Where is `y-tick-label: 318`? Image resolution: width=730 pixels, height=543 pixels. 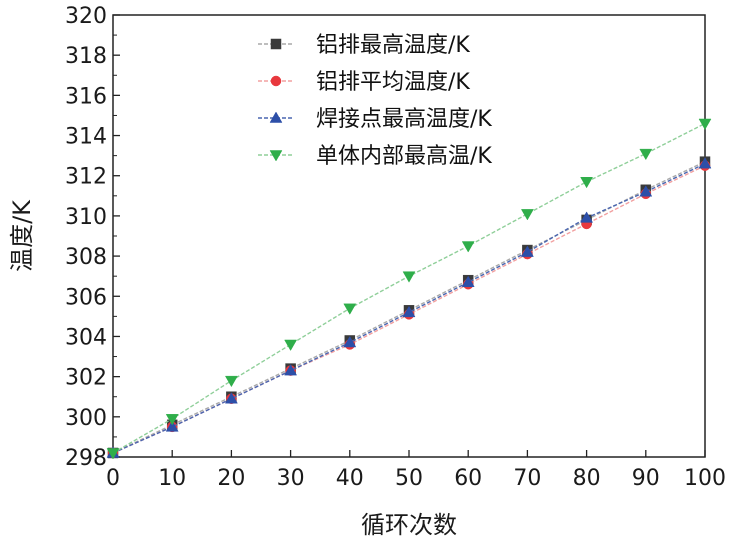 y-tick-label: 318 is located at coordinates (86, 56).